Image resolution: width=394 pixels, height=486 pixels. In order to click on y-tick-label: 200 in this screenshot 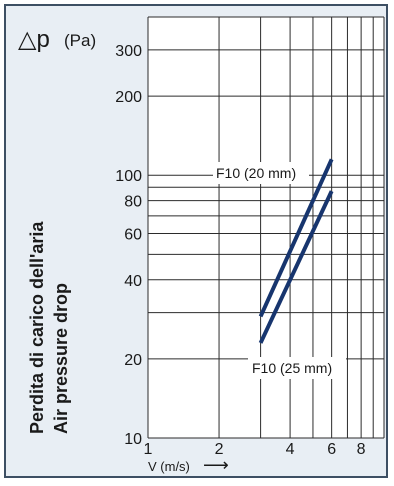, I will do `click(128, 97)`.